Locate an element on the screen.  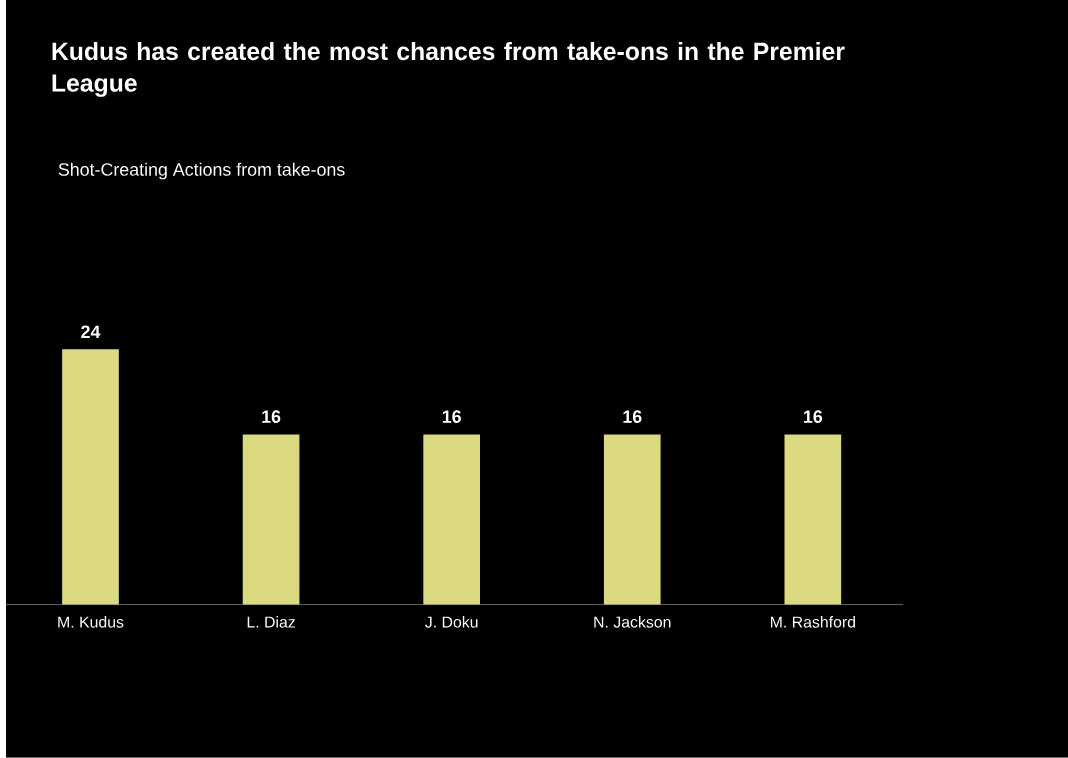
x-tick-label: L. Diaz is located at coordinates (271, 622).